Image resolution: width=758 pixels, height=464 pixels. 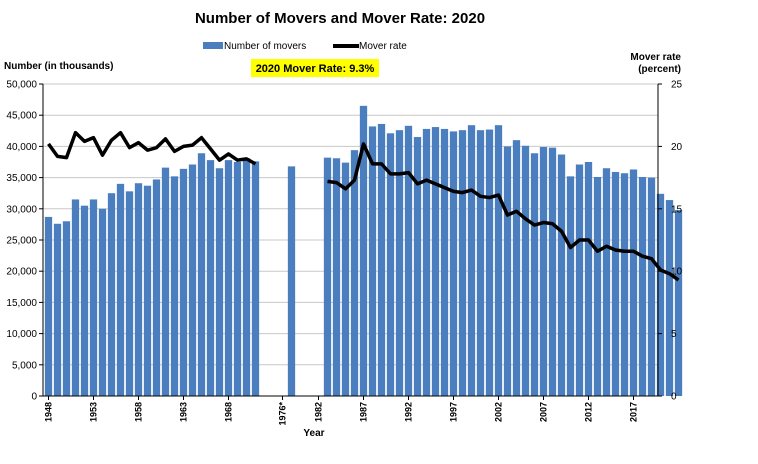 What do you see at coordinates (655, 57) in the screenshot?
I see `right-axis-label-line1: Mover rate` at bounding box center [655, 57].